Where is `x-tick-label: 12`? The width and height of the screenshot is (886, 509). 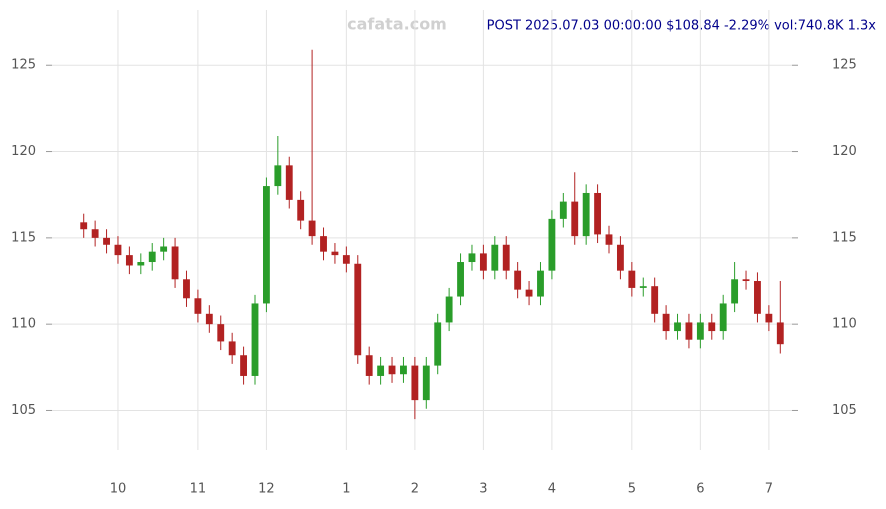 x-tick-label: 12 is located at coordinates (266, 489).